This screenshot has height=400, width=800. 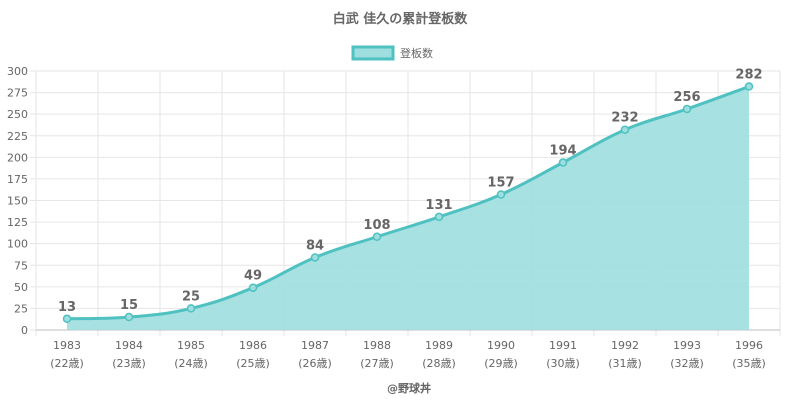 I want to click on y-tick-label: 150, so click(x=17, y=201).